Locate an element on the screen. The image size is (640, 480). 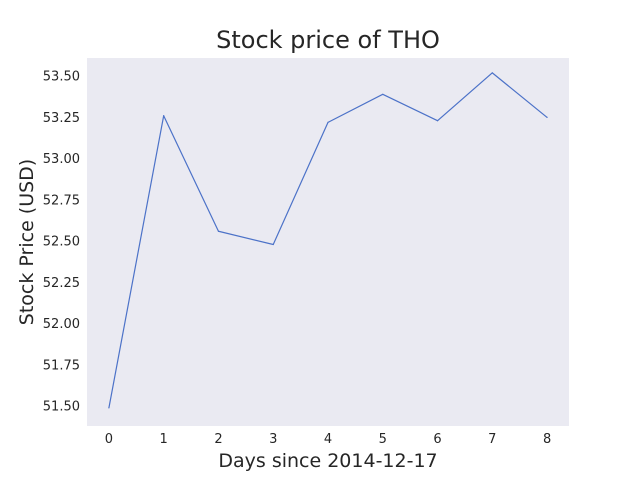
x-tick-label: 4 is located at coordinates (328, 439).